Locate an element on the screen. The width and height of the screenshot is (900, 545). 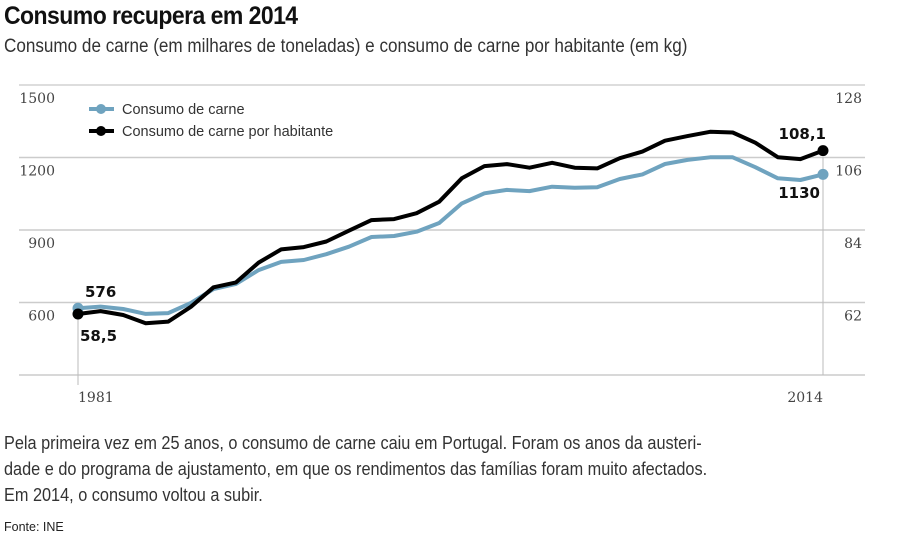
data-label-consumo-end: 1130 is located at coordinates (799, 193).